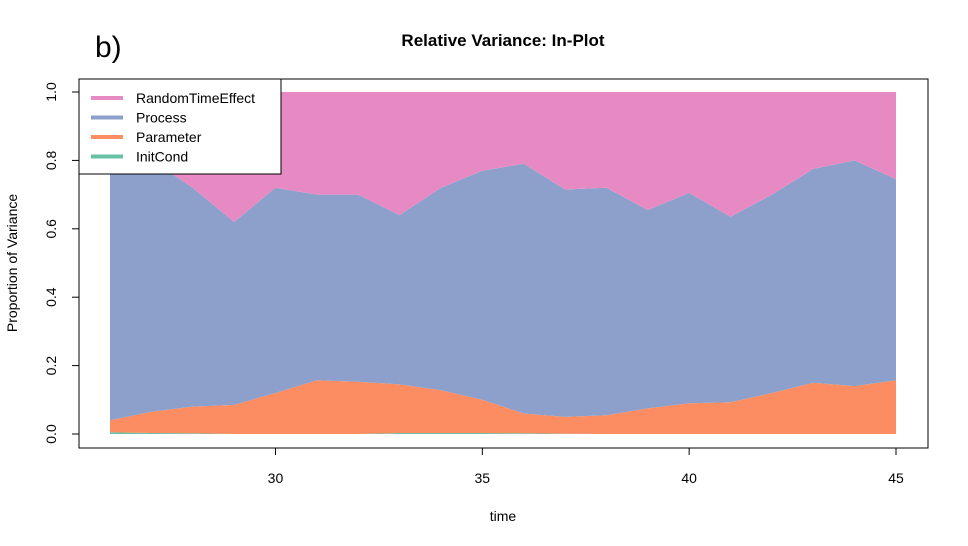 This screenshot has height=546, width=968. I want to click on y-tick-label: 0.6, so click(51, 229).